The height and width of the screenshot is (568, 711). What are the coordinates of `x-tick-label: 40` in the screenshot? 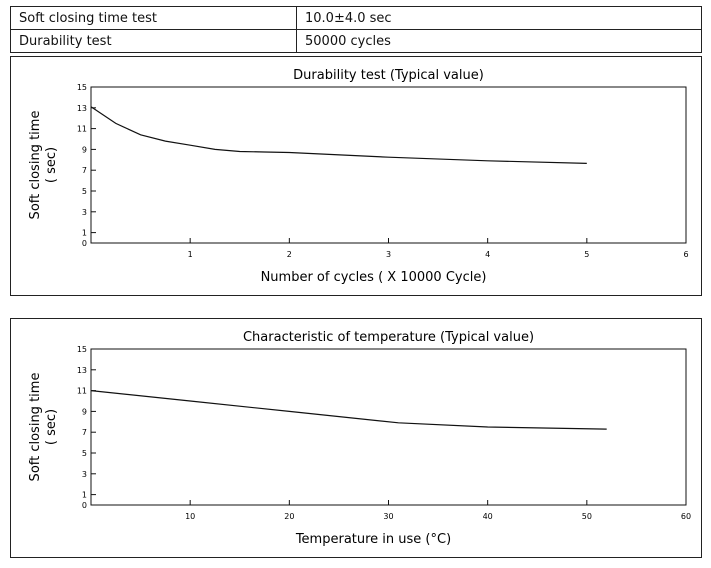 It's located at (488, 516).